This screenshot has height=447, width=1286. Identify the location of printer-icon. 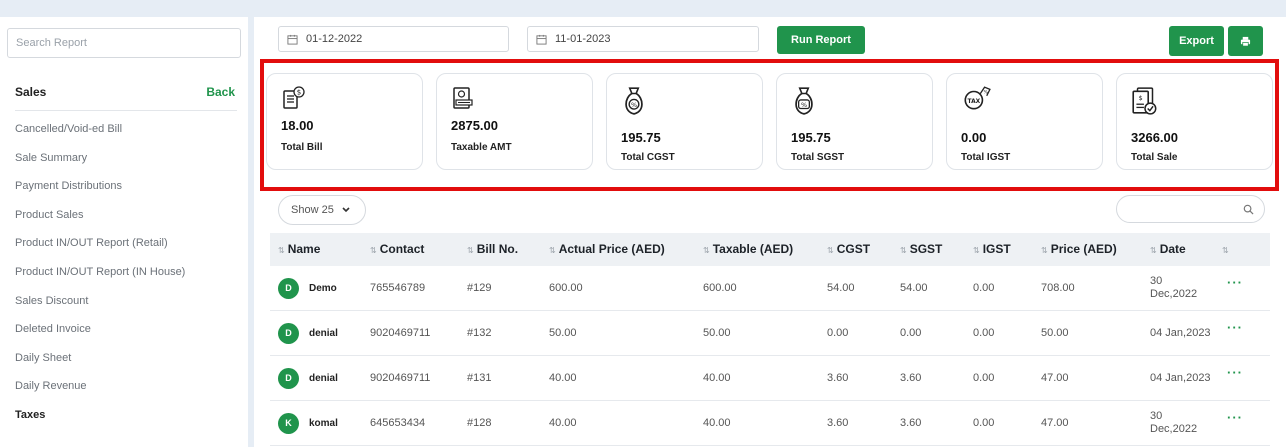
(1245, 41).